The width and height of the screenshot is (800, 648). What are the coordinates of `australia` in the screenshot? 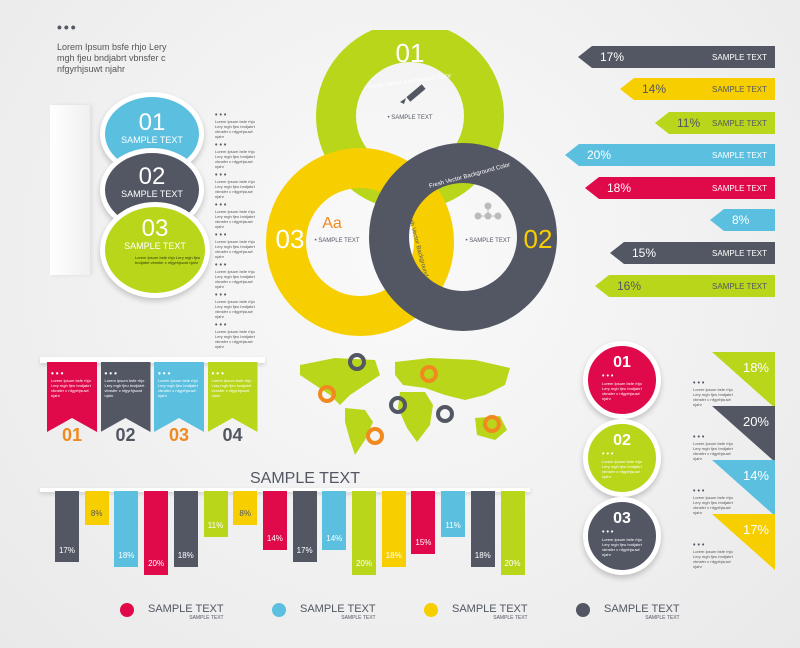 It's located at (491, 428).